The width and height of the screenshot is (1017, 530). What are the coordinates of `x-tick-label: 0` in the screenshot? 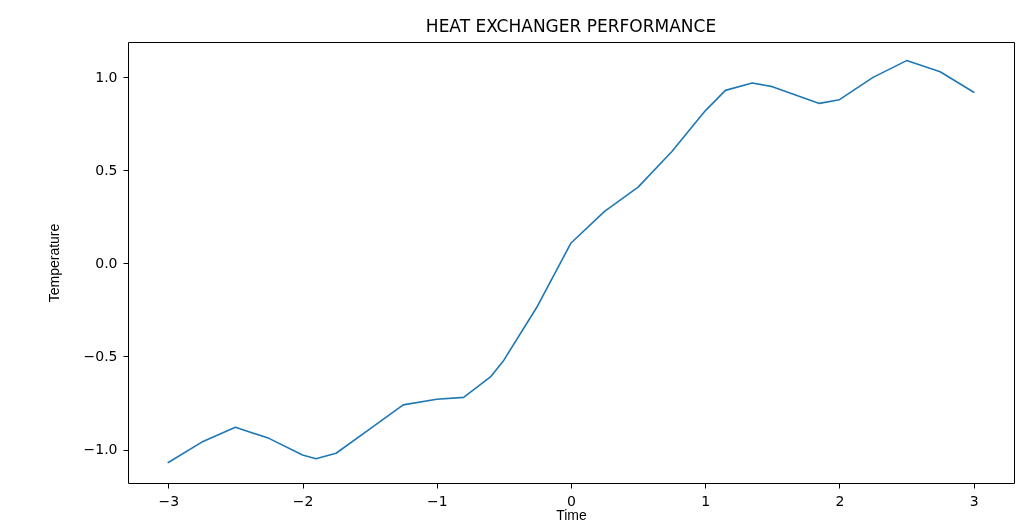 It's located at (571, 500).